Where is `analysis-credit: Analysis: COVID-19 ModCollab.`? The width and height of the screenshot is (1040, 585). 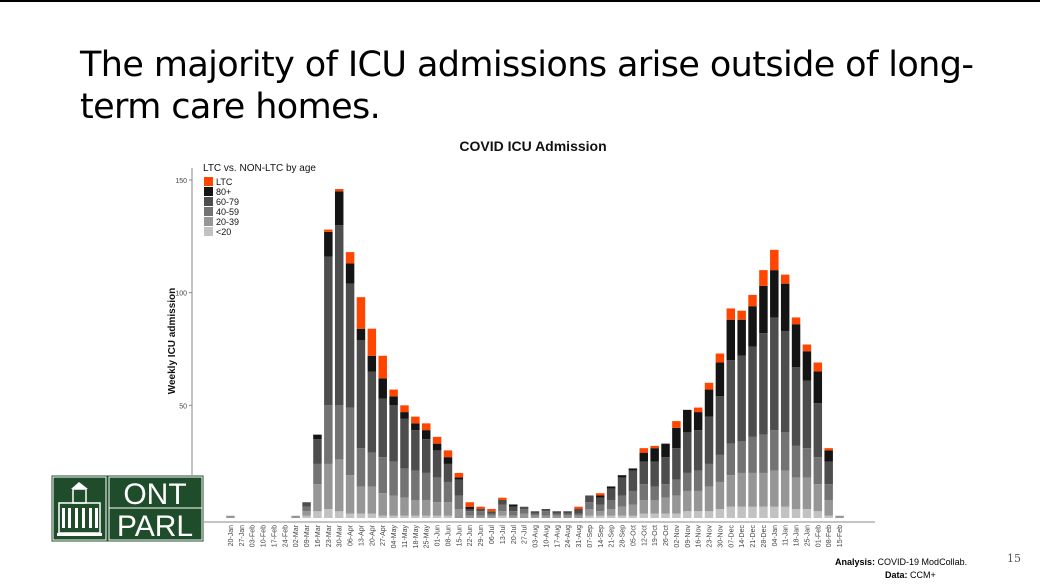 analysis-credit: Analysis: COVID-19 ModCollab. is located at coordinates (901, 562).